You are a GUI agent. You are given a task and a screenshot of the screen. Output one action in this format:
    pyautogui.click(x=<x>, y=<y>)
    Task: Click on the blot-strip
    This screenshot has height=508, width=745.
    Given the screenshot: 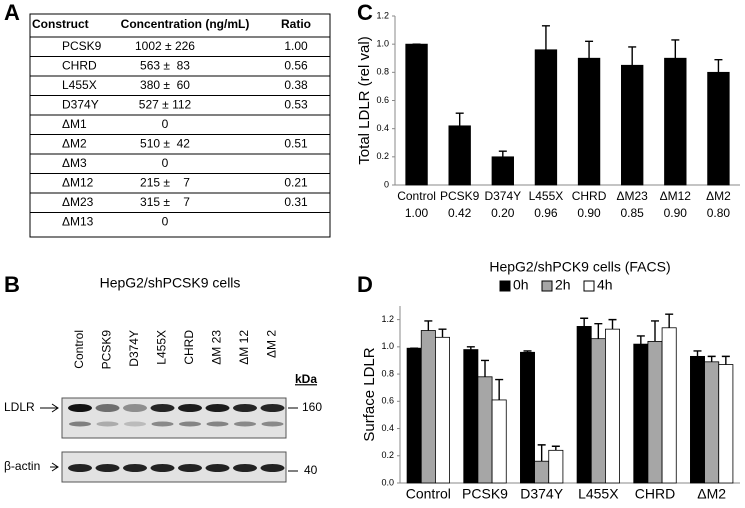 What is the action you would take?
    pyautogui.click(x=174, y=418)
    